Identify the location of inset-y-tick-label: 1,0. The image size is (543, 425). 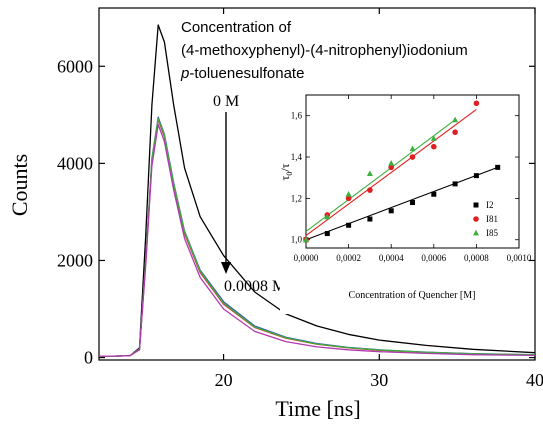
(297, 240).